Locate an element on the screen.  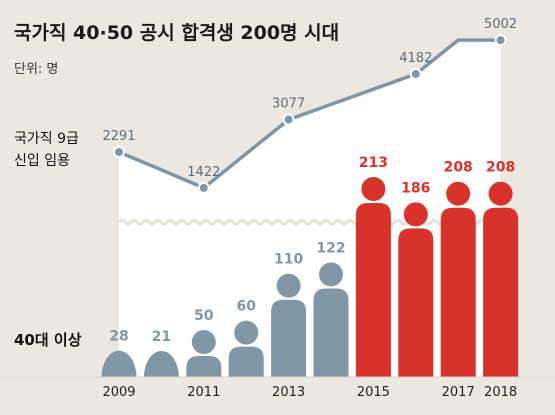
figure-body-2015 is located at coordinates (373, 290).